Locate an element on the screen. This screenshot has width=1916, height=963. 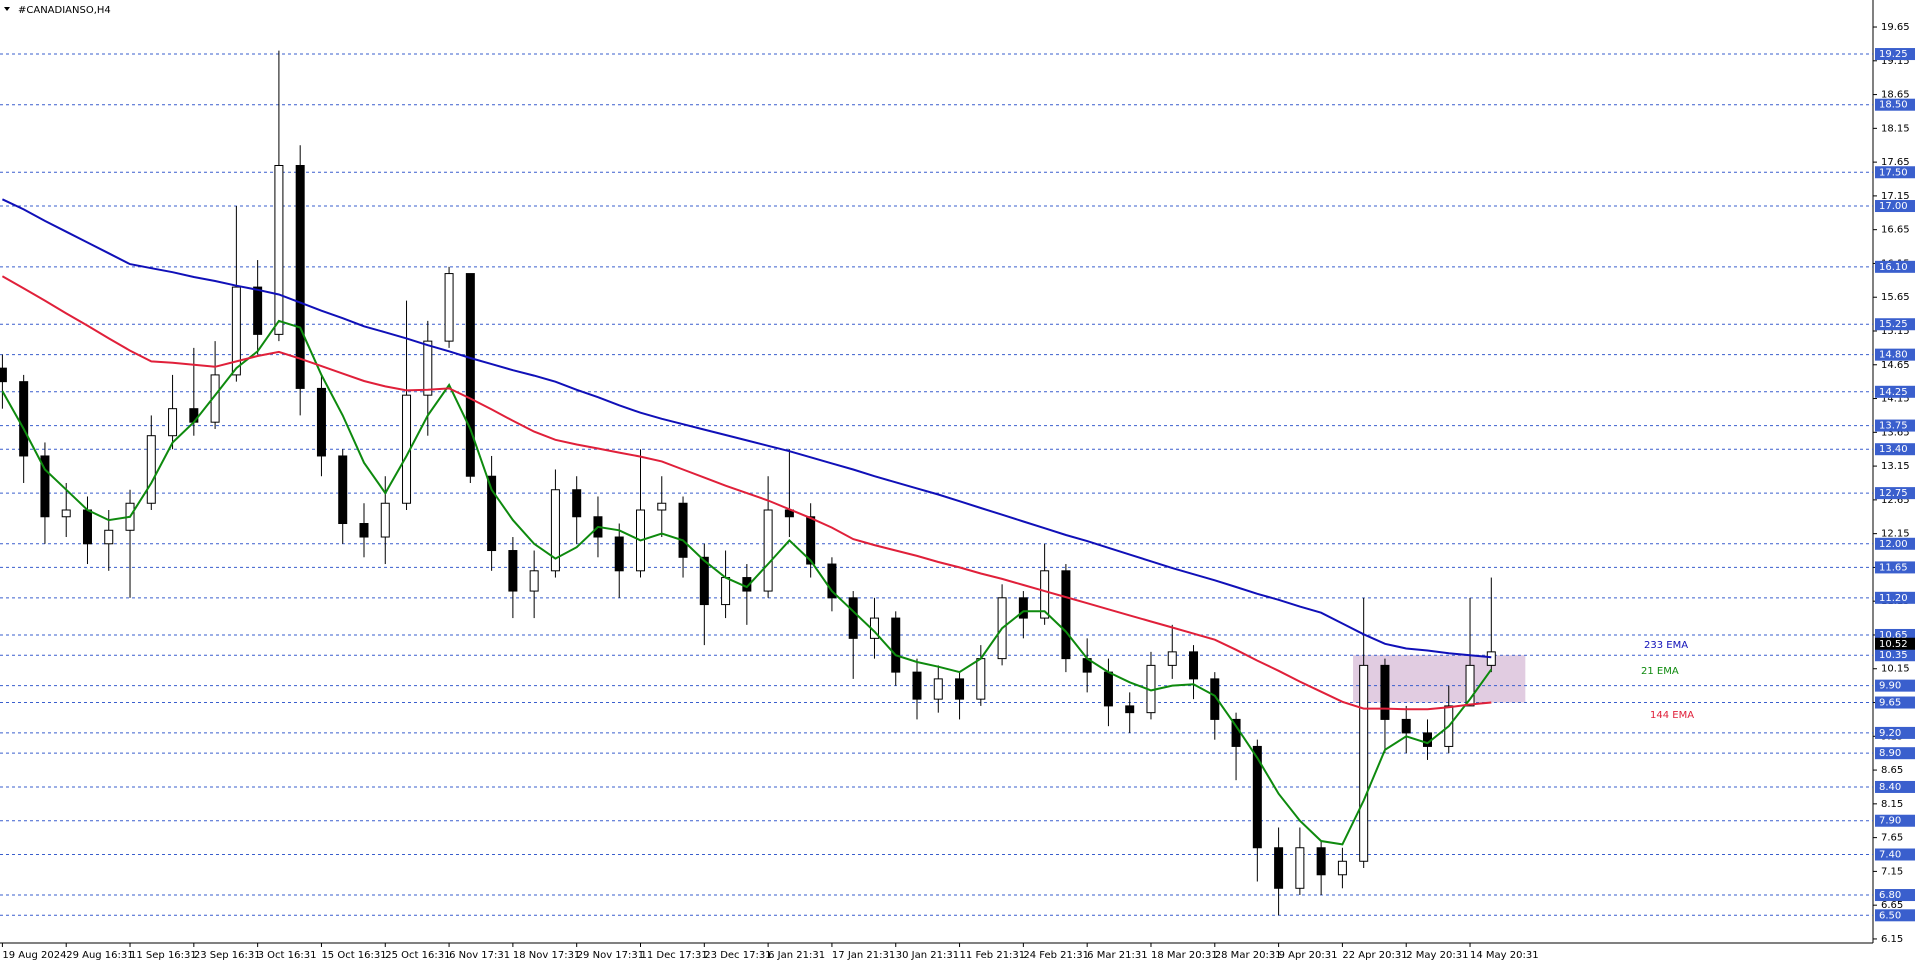
y-tick-label: 17.15 is located at coordinates (1895, 196).